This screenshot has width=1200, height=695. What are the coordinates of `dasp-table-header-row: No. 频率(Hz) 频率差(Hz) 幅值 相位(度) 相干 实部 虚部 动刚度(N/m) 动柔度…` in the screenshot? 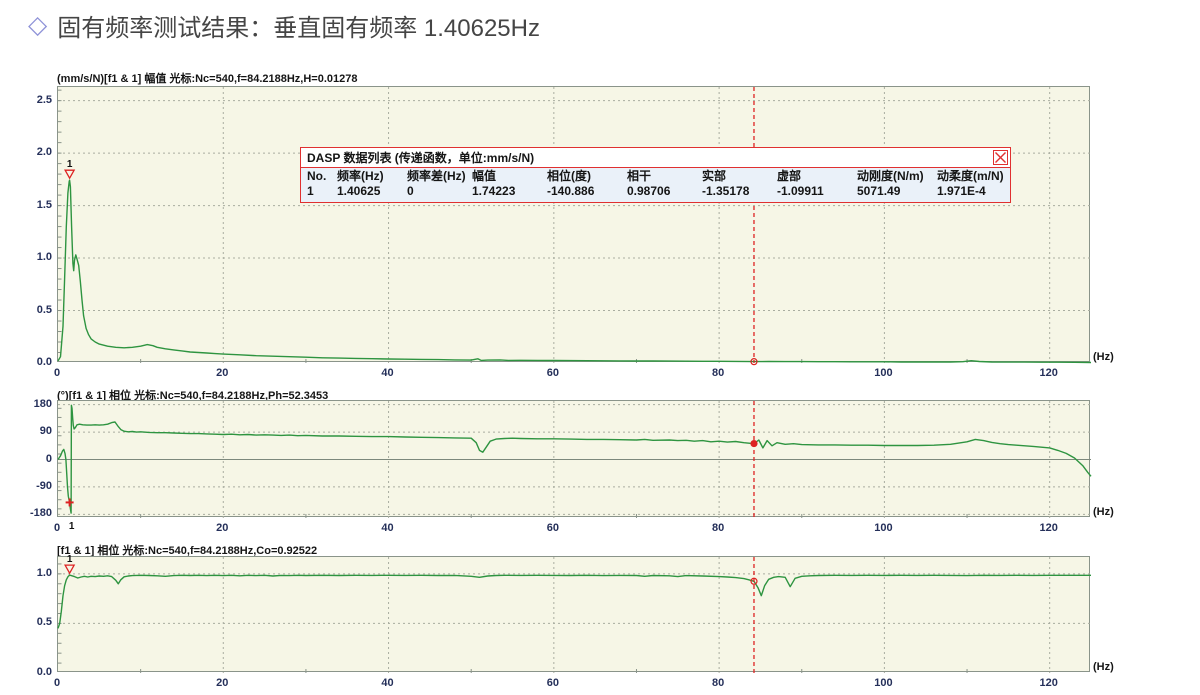 It's located at (658, 176).